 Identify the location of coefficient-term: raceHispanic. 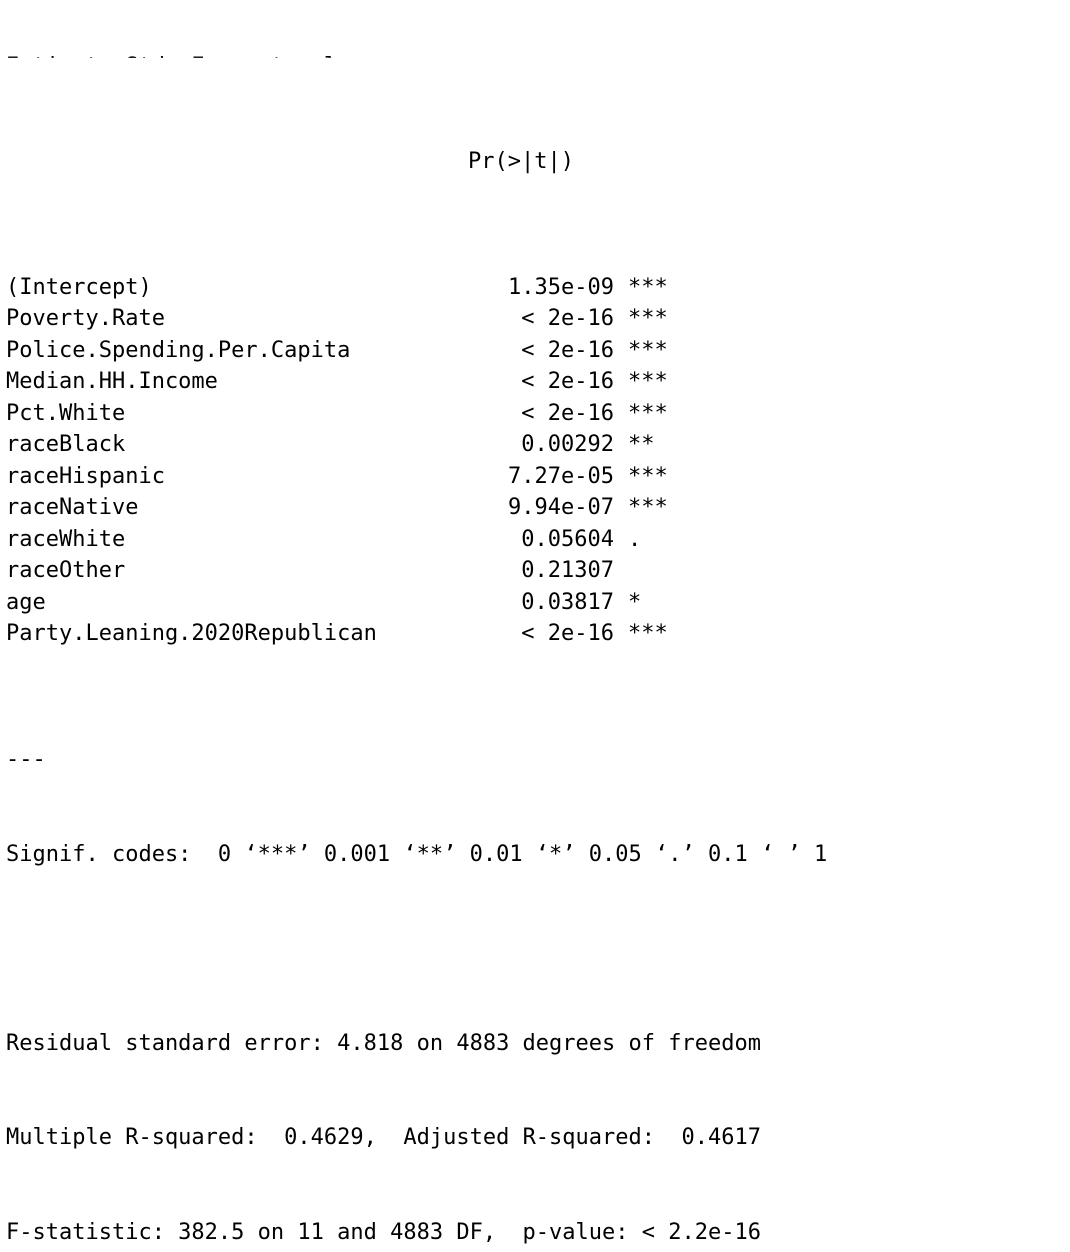
(85, 476).